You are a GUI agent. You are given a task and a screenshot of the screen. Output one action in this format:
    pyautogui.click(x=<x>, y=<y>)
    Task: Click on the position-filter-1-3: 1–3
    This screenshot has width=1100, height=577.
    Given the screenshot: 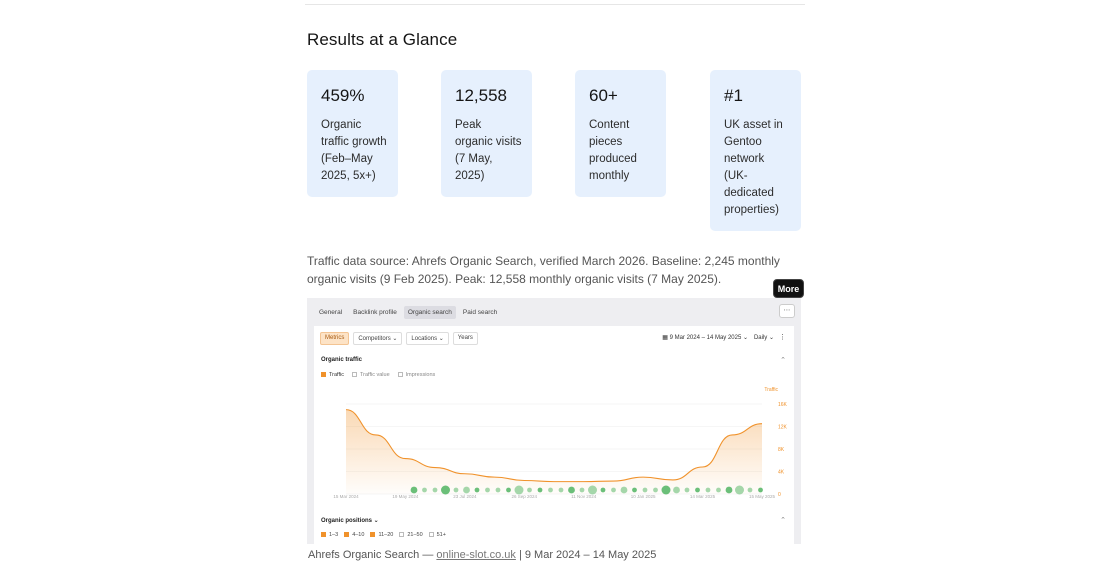 What is the action you would take?
    pyautogui.click(x=329, y=535)
    